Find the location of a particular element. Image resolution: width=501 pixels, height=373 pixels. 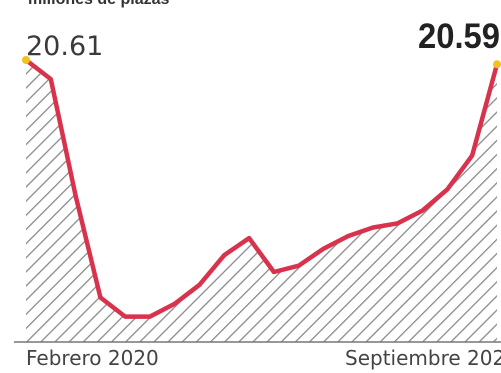

end-point is located at coordinates (497, 64).